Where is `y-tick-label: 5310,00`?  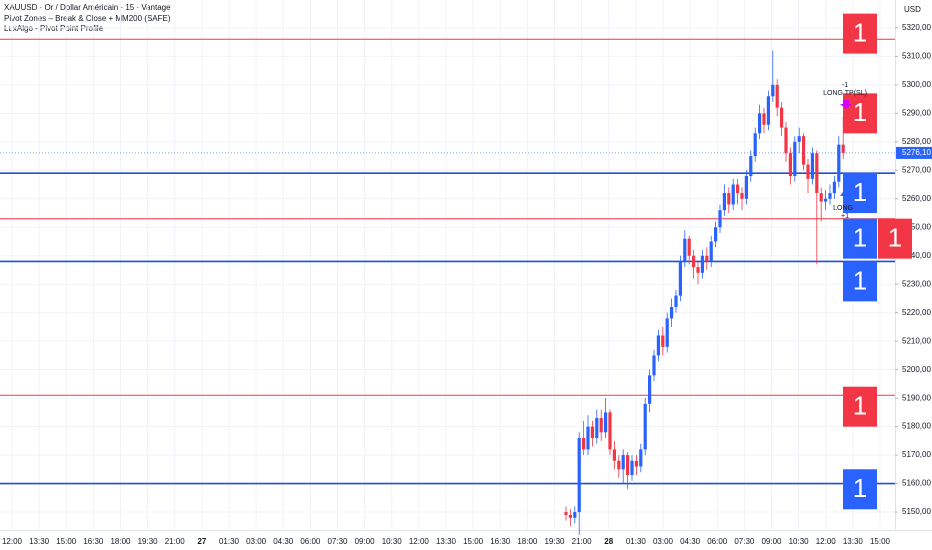
y-tick-label: 5310,00 is located at coordinates (916, 55).